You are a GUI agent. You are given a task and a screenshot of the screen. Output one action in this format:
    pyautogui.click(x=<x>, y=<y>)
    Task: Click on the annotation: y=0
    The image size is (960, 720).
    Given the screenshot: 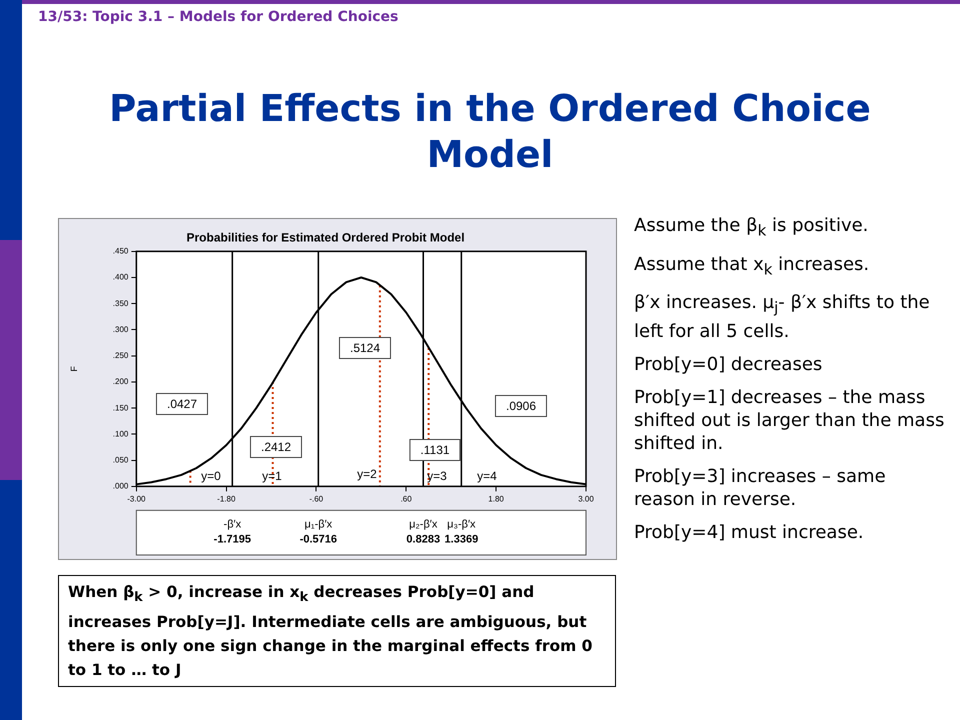 What is the action you would take?
    pyautogui.click(x=211, y=476)
    